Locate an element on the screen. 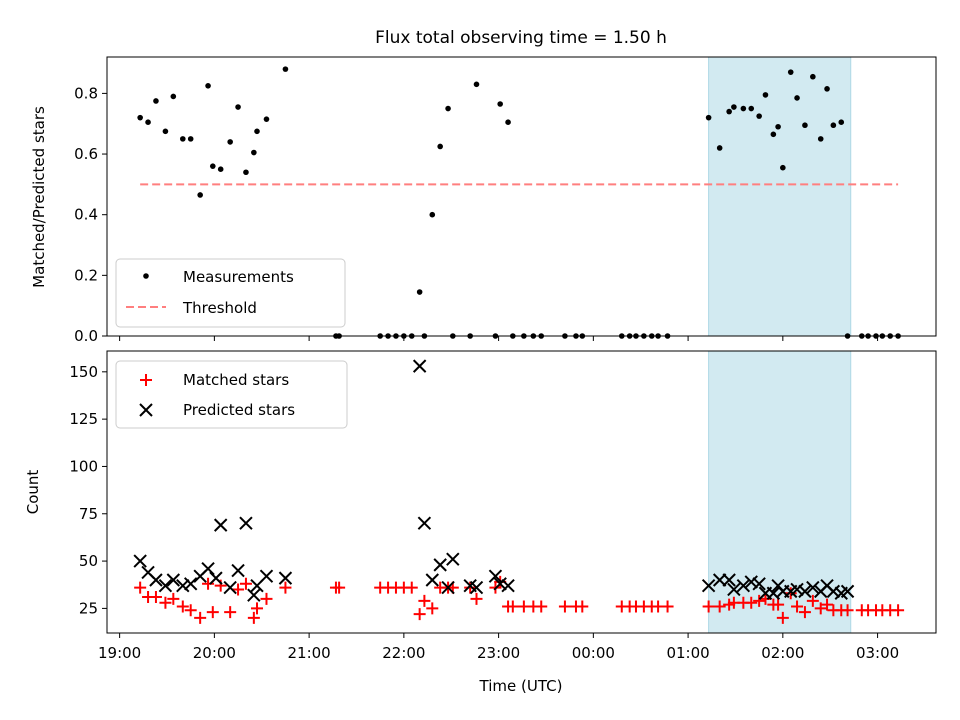 This screenshot has height=720, width=960. bottom-y-tick-label: 100 is located at coordinates (83, 466).